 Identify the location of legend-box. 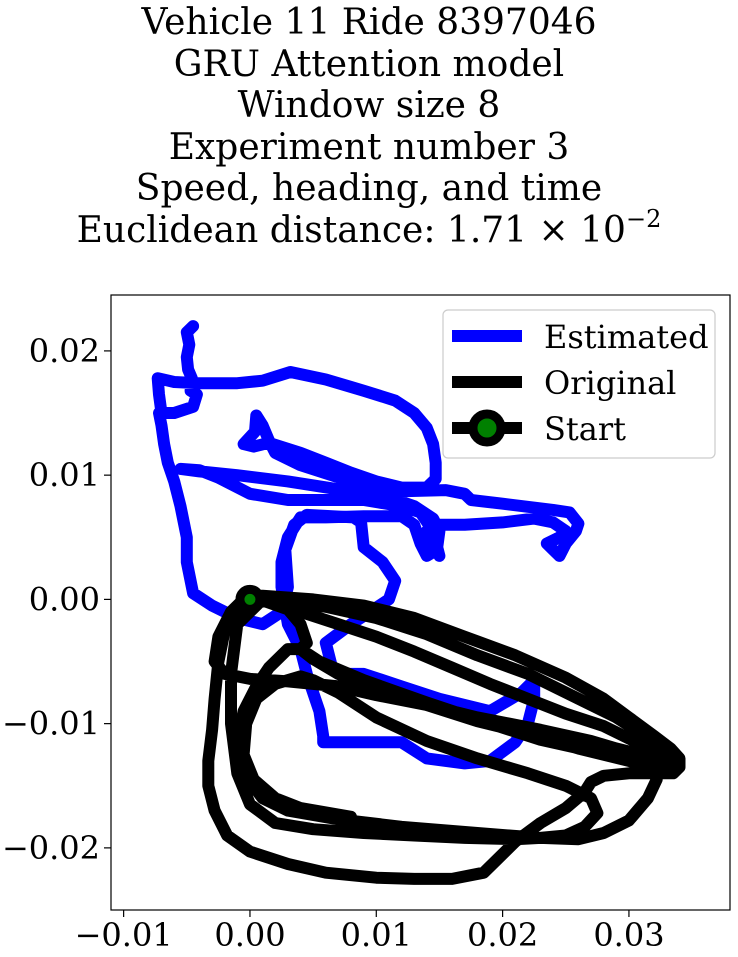
(579, 384).